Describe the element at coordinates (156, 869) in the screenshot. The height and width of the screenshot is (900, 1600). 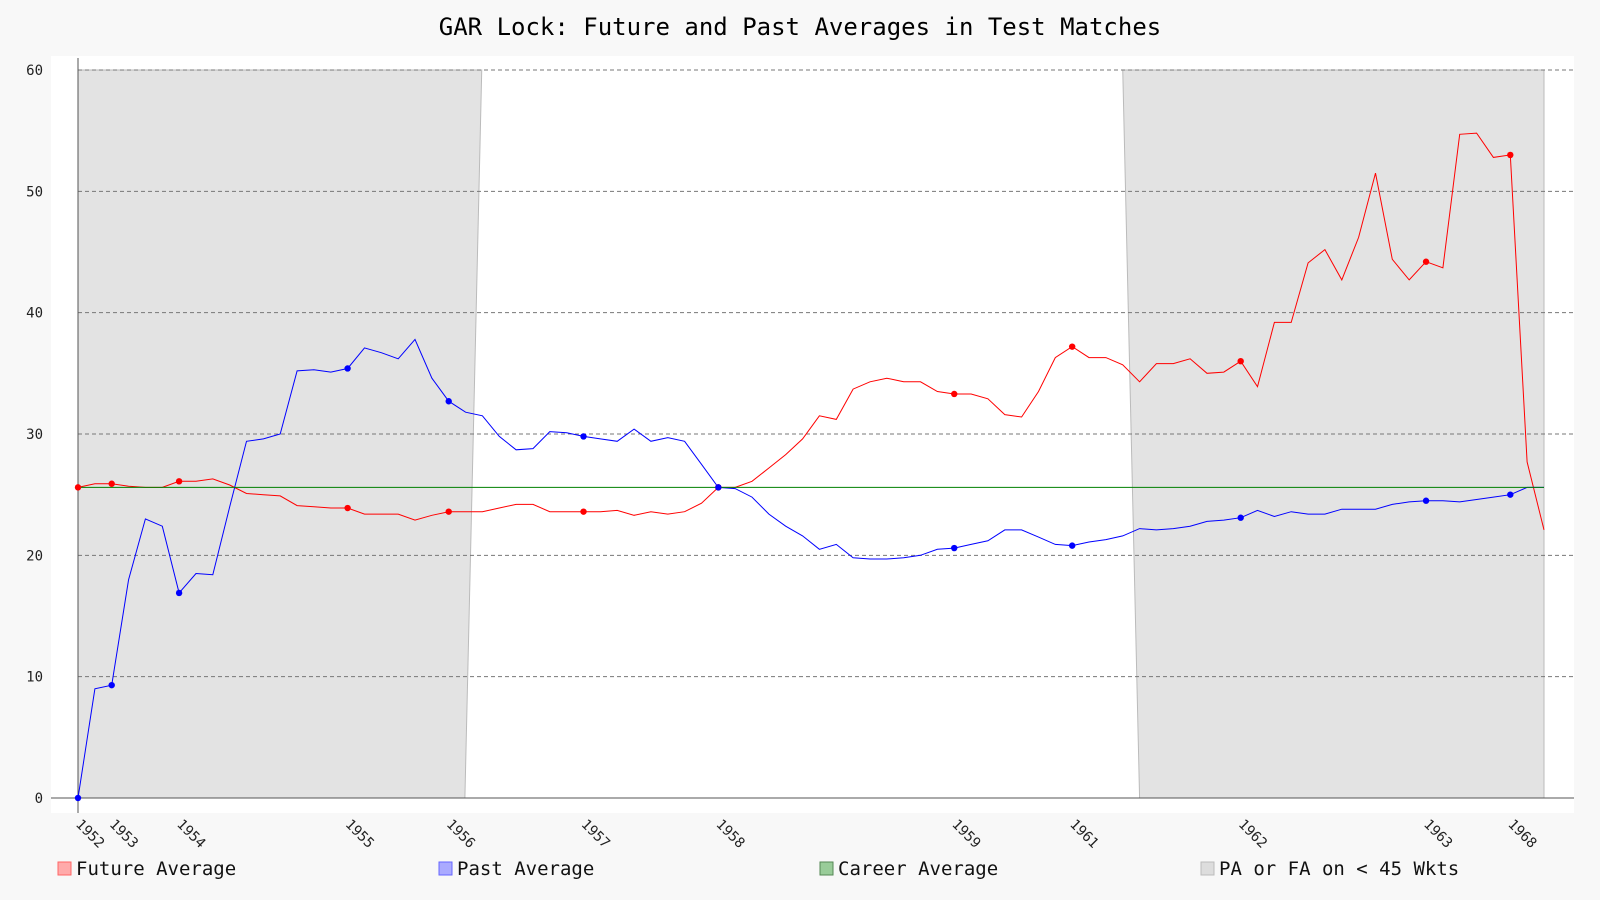
I see `legend-label-future-average: Future Average` at that location.